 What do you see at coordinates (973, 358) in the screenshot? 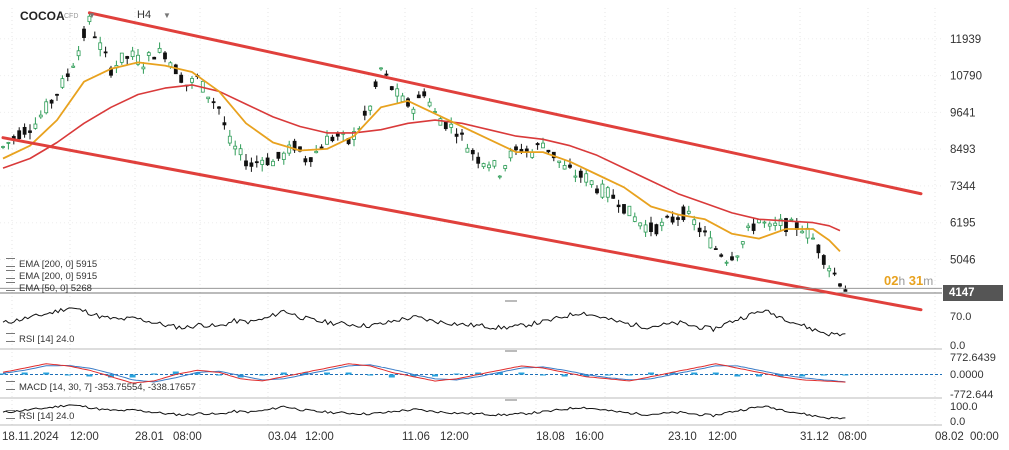
I see `macd-axis-tick: 772.6439` at bounding box center [973, 358].